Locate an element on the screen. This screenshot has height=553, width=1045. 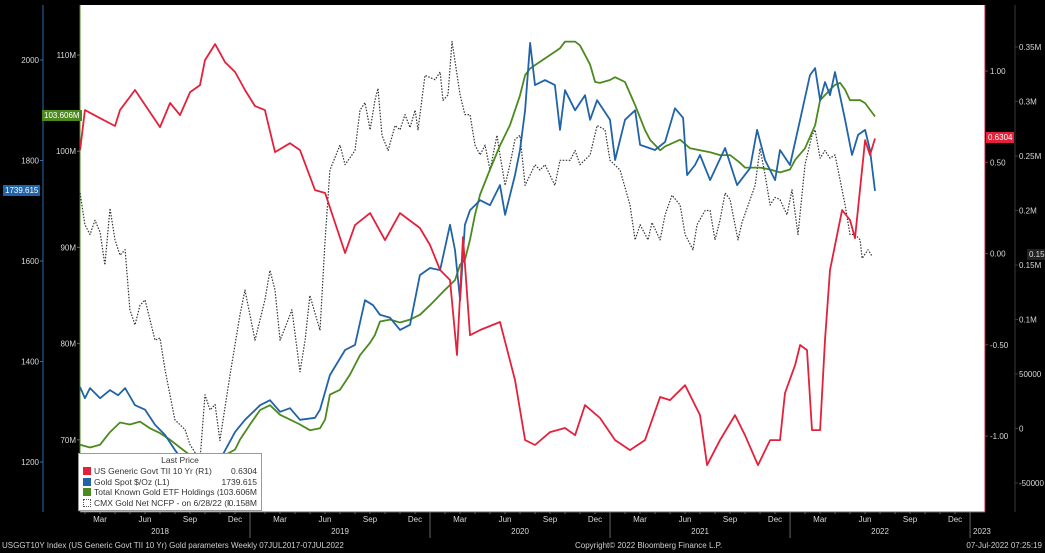
last-value-tag-ncfp: 0.158M is located at coordinates (1036, 254).